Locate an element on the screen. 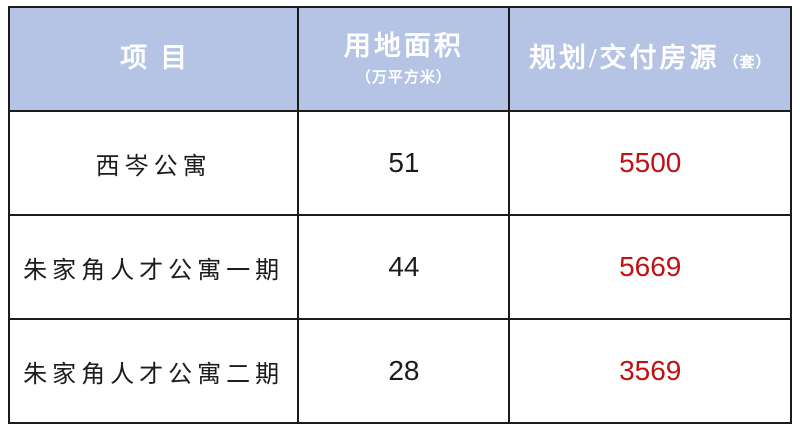 The image size is (800, 431). land-area-value: 44 is located at coordinates (404, 267).